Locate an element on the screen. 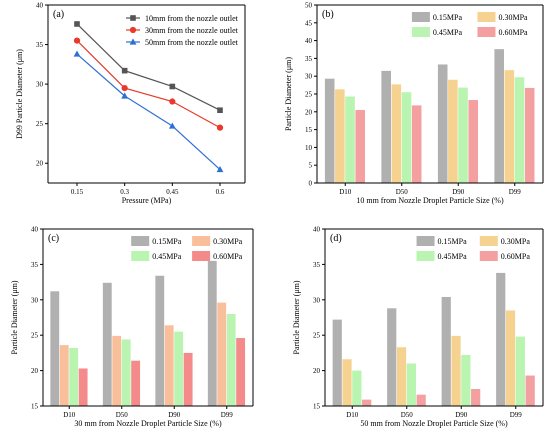 This screenshot has width=550, height=432. y-tick-label: 25 is located at coordinates (35, 336).